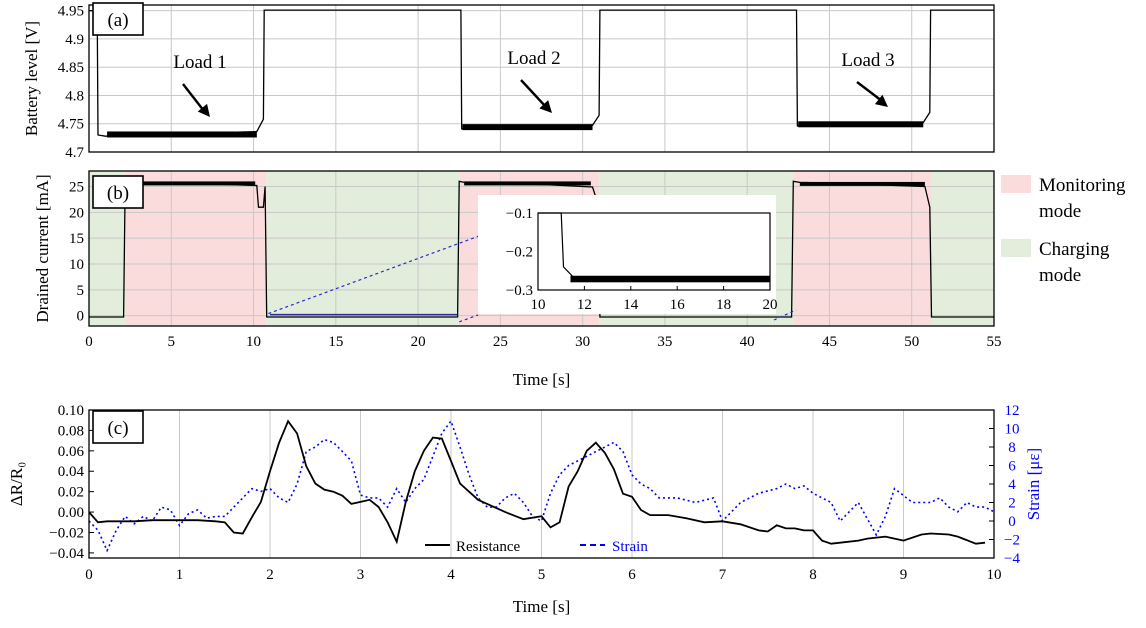 The width and height of the screenshot is (1146, 628). I want to click on x-tick-label-b: 20, so click(418, 342).